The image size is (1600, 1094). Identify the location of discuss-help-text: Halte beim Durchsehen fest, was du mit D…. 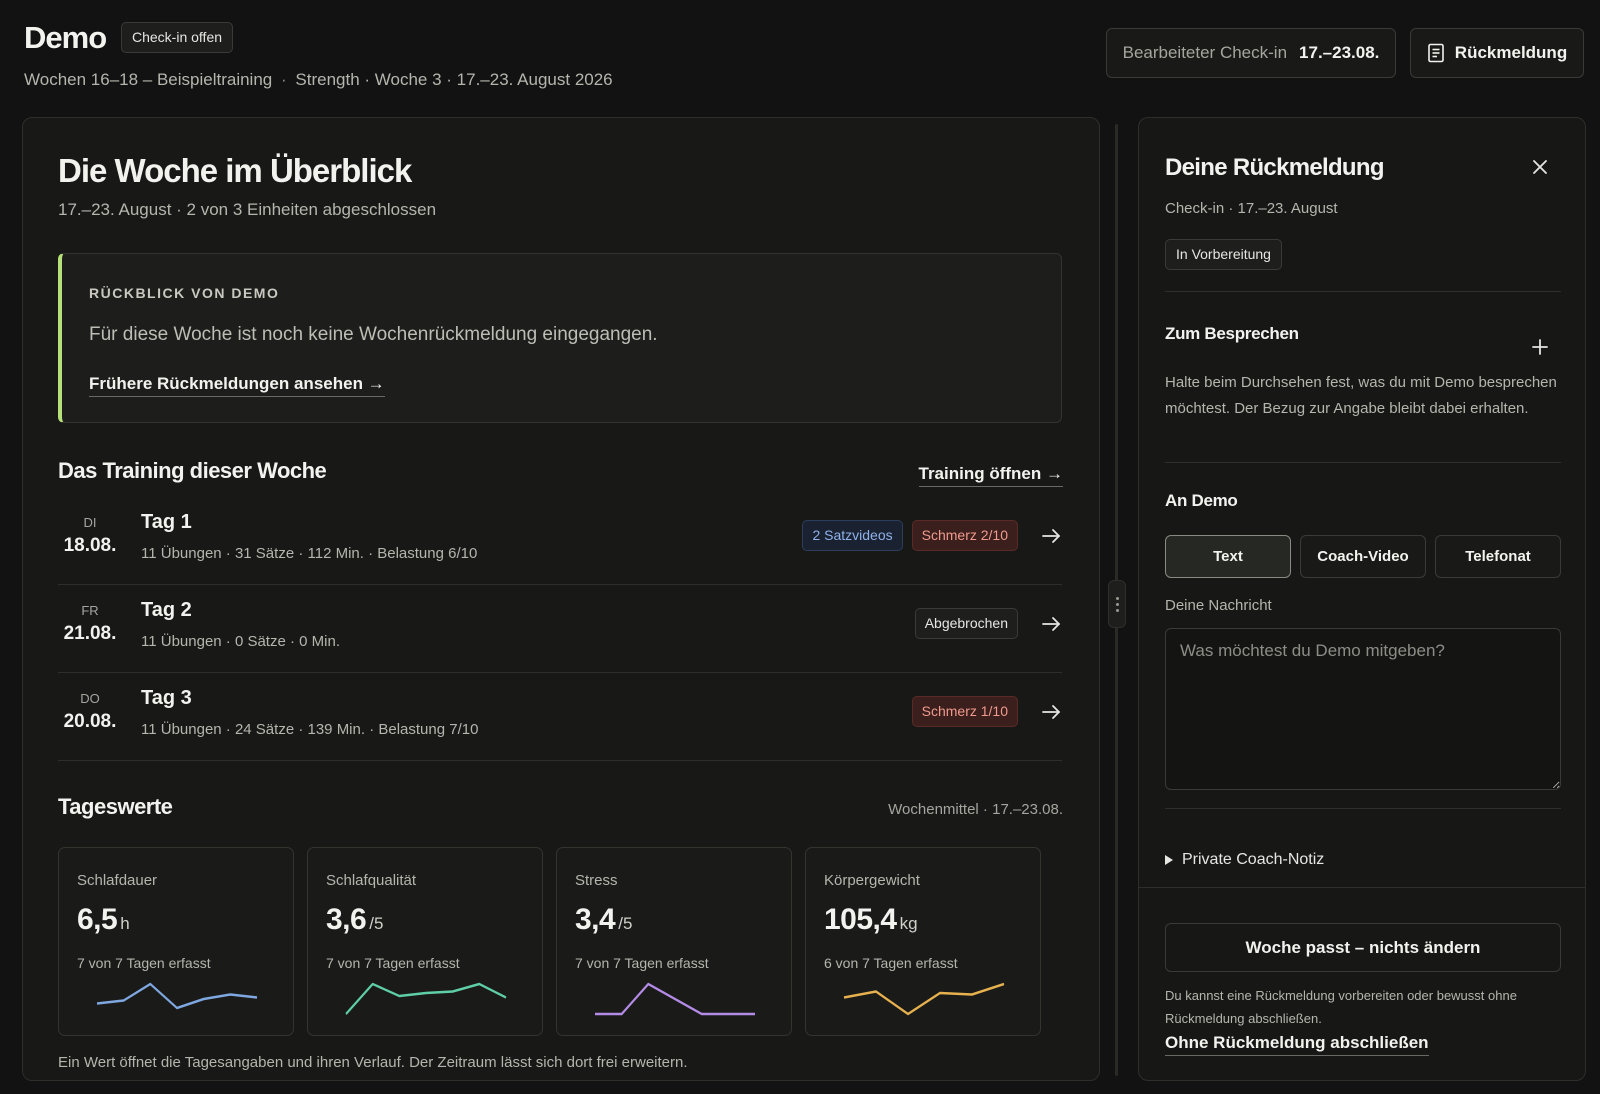
(1361, 395).